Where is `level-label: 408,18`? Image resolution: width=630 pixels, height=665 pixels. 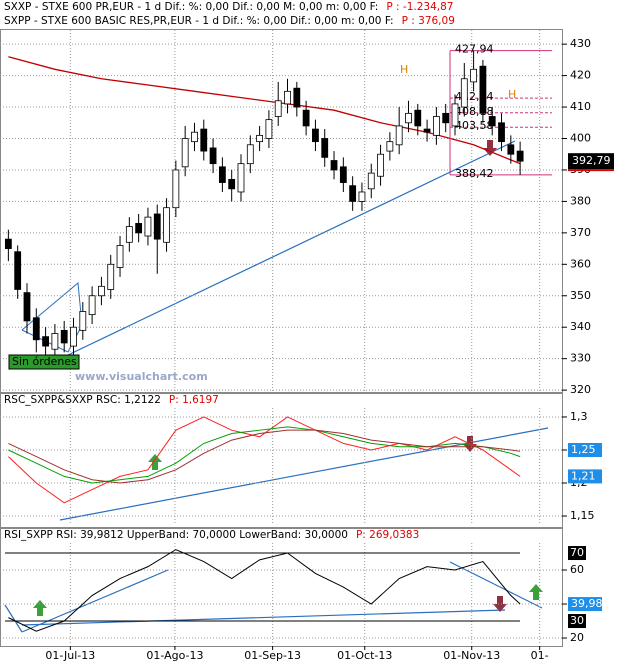
level-label: 408,18 is located at coordinates (474, 111).